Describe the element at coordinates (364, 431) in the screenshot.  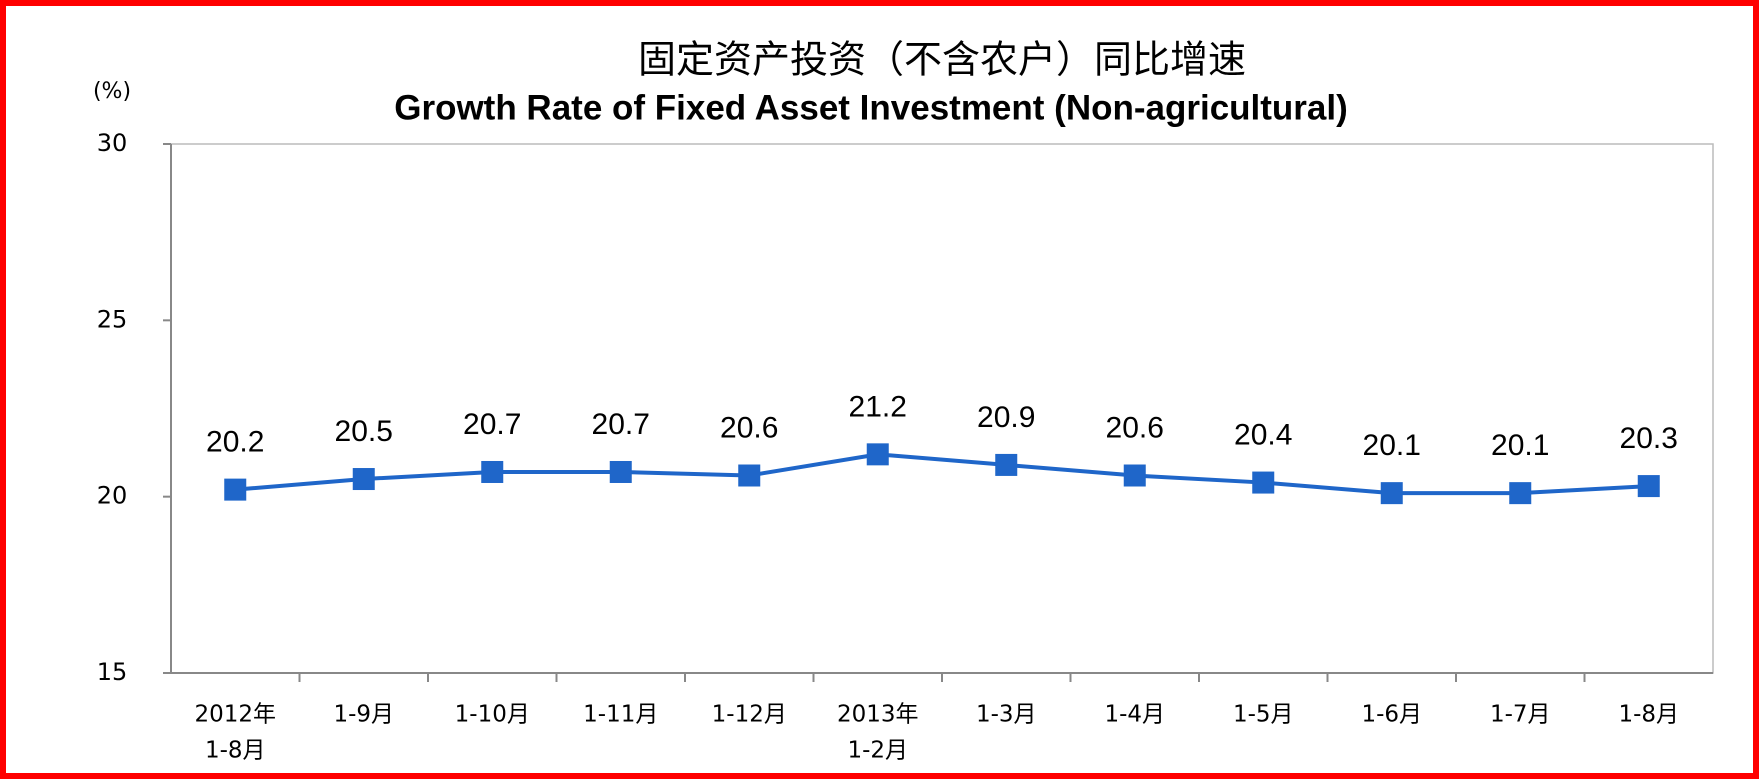
I see `data-label: 20.5` at that location.